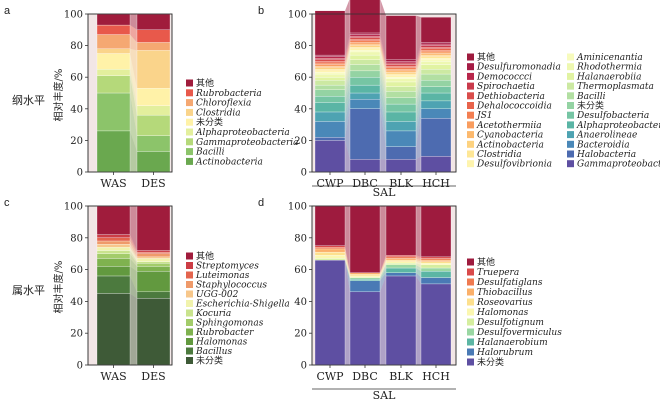 Image resolution: width=660 pixels, height=411 pixels. I want to click on y-tick-label: 20, so click(76, 334).